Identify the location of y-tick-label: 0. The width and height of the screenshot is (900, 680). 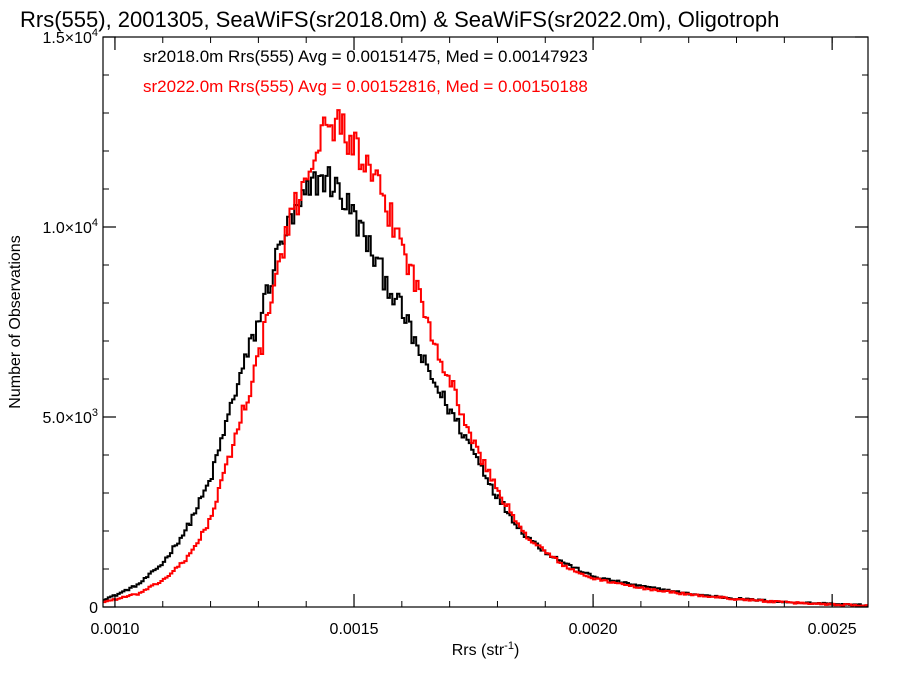
(93, 608).